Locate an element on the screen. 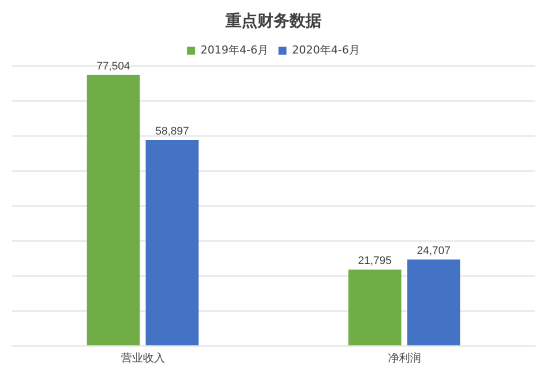 The width and height of the screenshot is (553, 379). legend-label: 2020年4-6月 is located at coordinates (326, 50).